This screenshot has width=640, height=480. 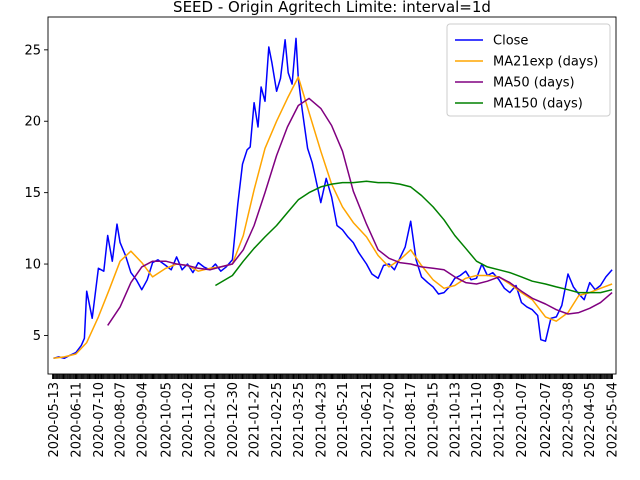 I want to click on x-tick-label: 2021-09-15, so click(x=434, y=420).